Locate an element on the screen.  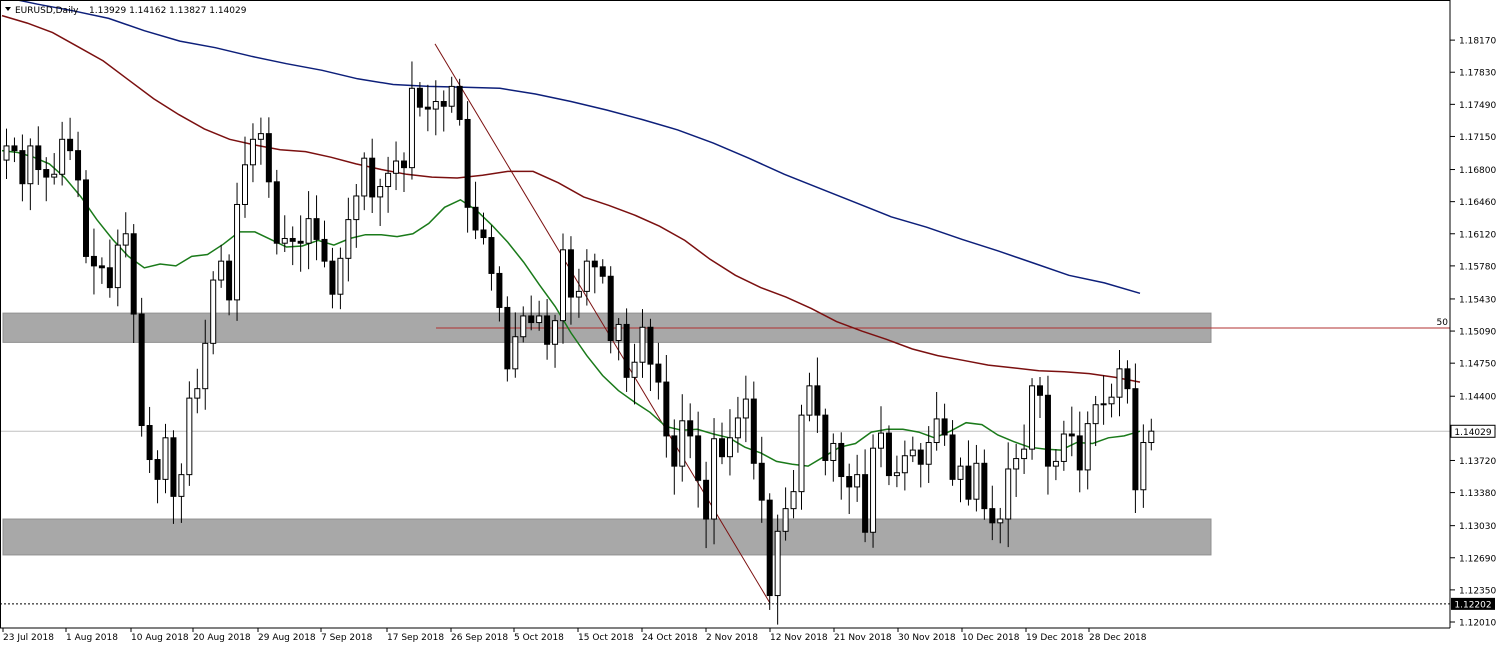
ohlc-label: 1.13929 1.14162 1.13827 1.14029 is located at coordinates (168, 11).